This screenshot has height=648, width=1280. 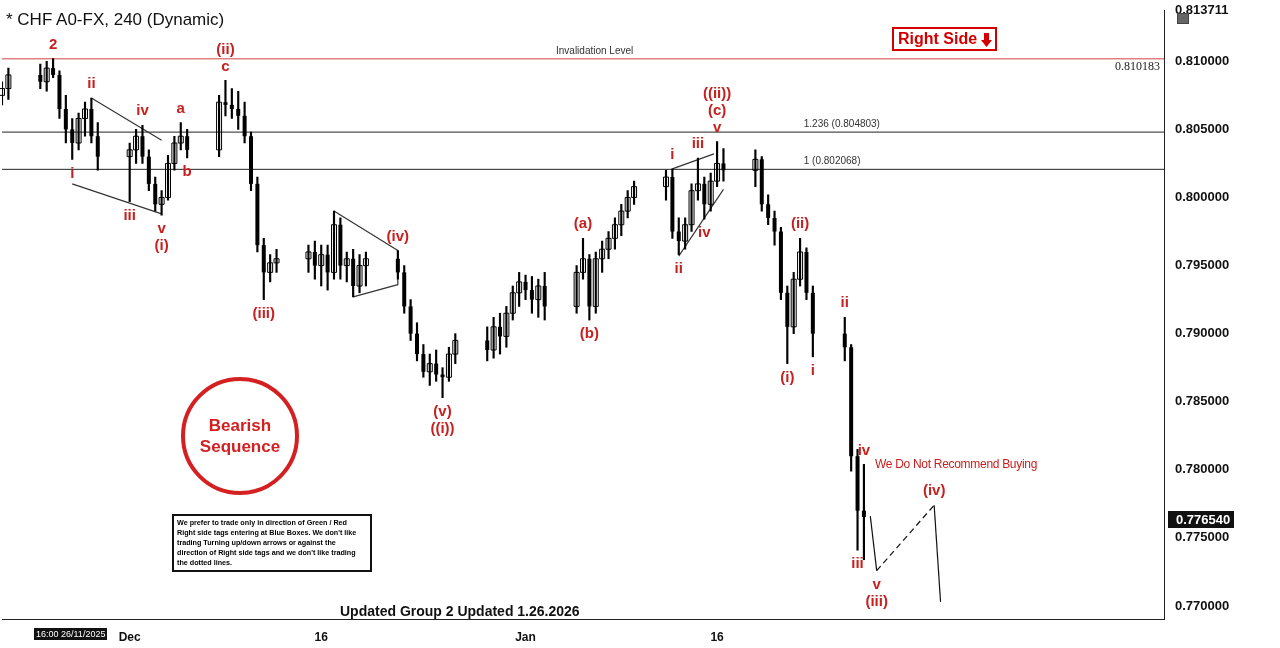 What do you see at coordinates (1137, 65) in the screenshot?
I see `annotation: 0.810183` at bounding box center [1137, 65].